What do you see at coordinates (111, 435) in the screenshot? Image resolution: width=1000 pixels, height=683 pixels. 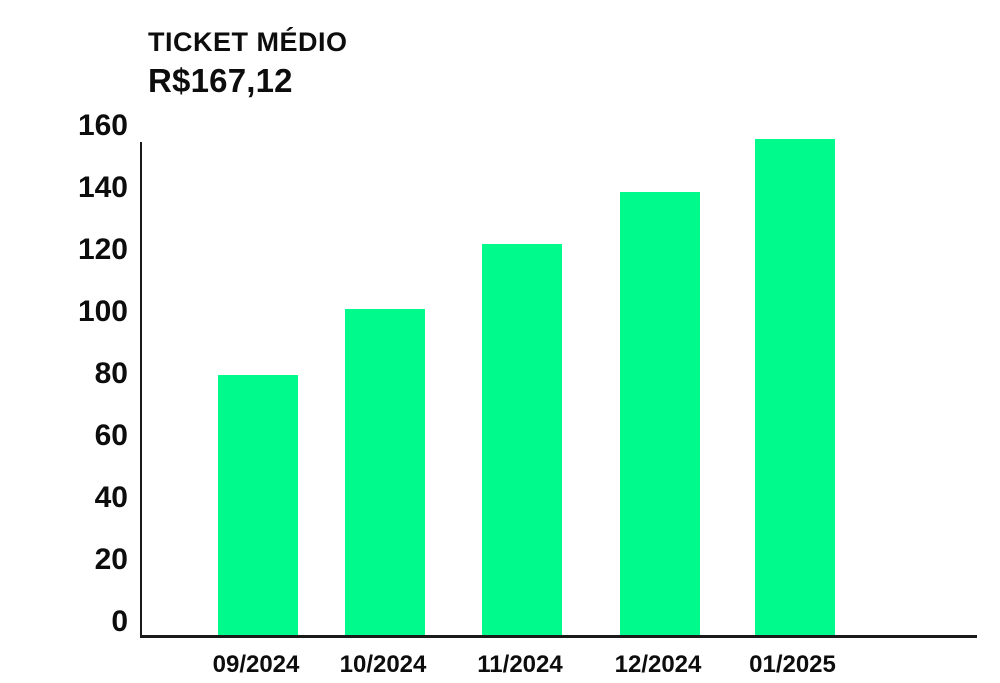 I see `y-tick-label: 60` at bounding box center [111, 435].